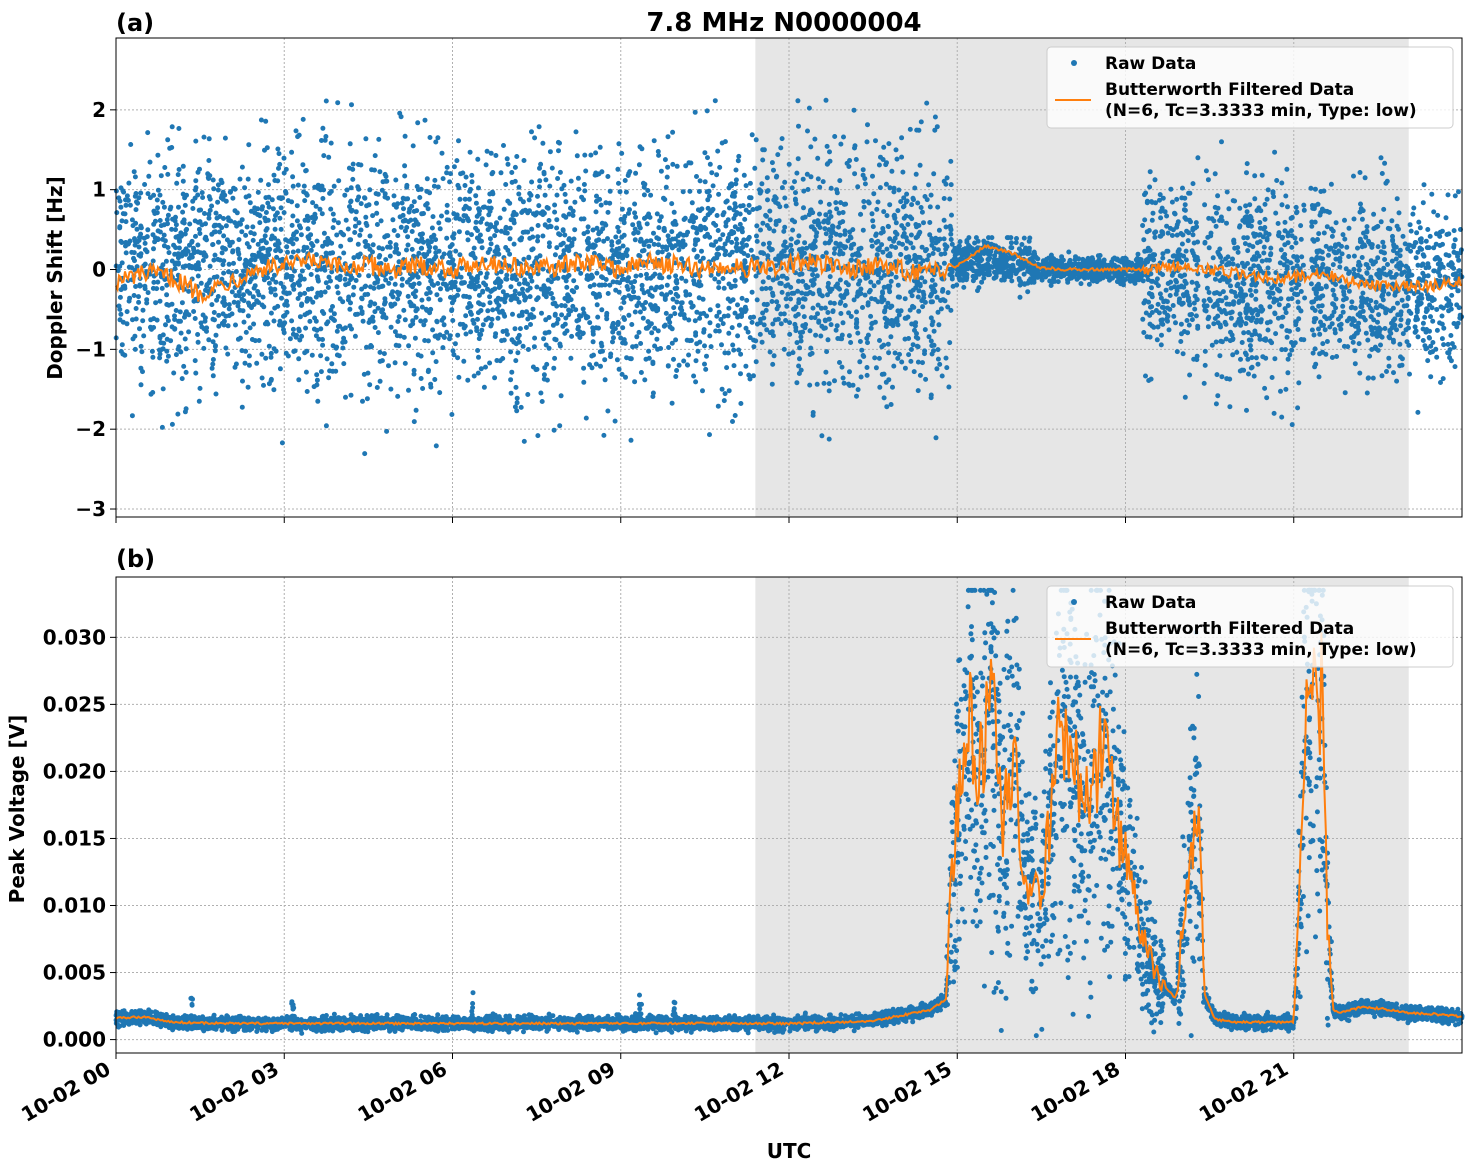  What do you see at coordinates (789, 1151) in the screenshot?
I see `x-axis-label: UTC` at bounding box center [789, 1151].